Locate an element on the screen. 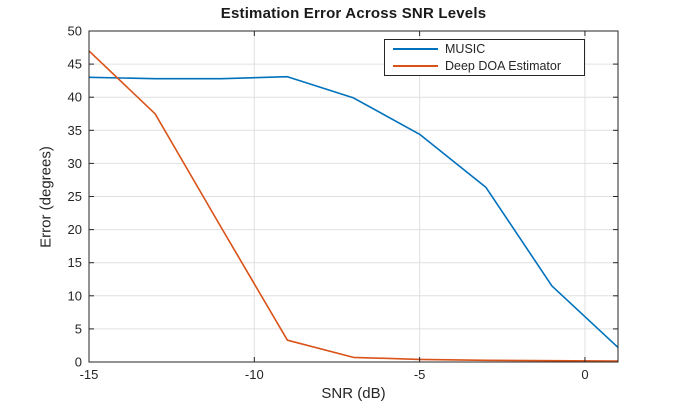 This screenshot has height=411, width=683. music-line-swatch is located at coordinates (415, 49).